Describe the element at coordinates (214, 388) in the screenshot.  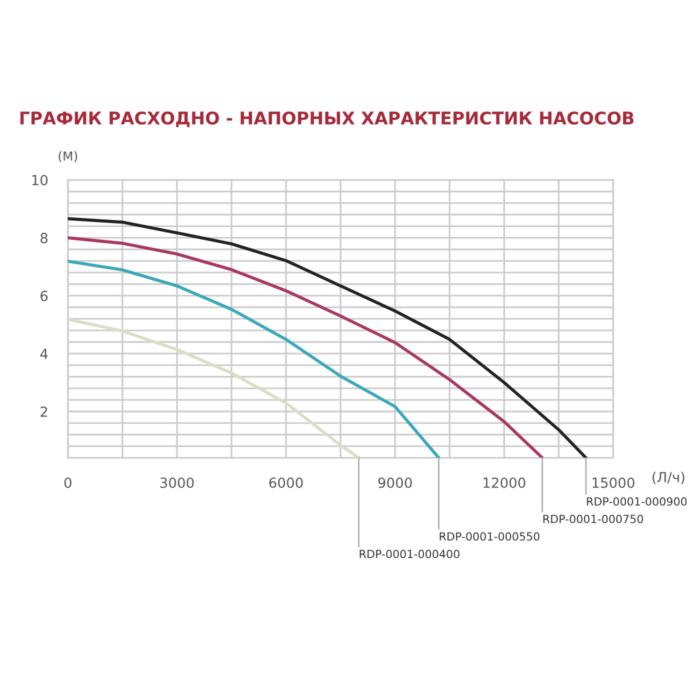
I see `line-series` at that location.